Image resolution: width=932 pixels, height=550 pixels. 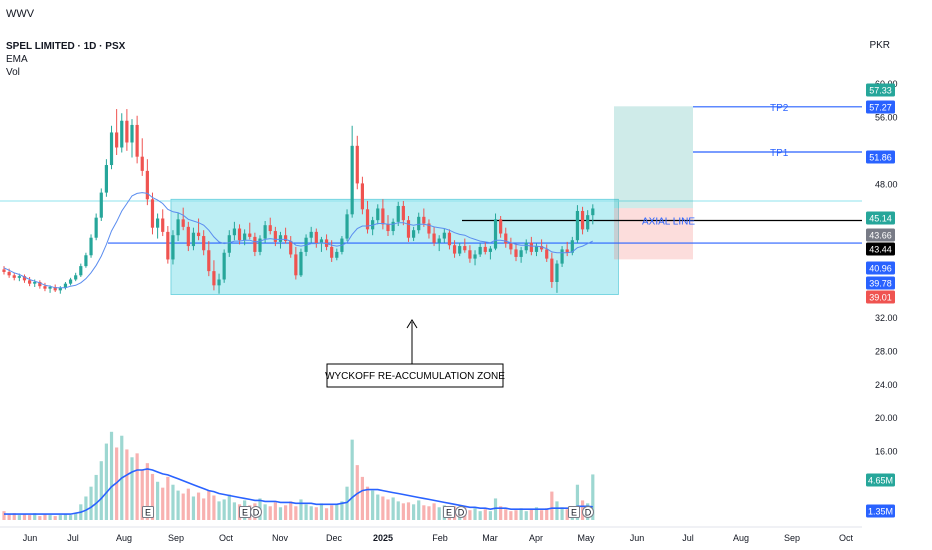 What do you see at coordinates (880, 235) in the screenshot?
I see `price-label: 43.66` at bounding box center [880, 235].